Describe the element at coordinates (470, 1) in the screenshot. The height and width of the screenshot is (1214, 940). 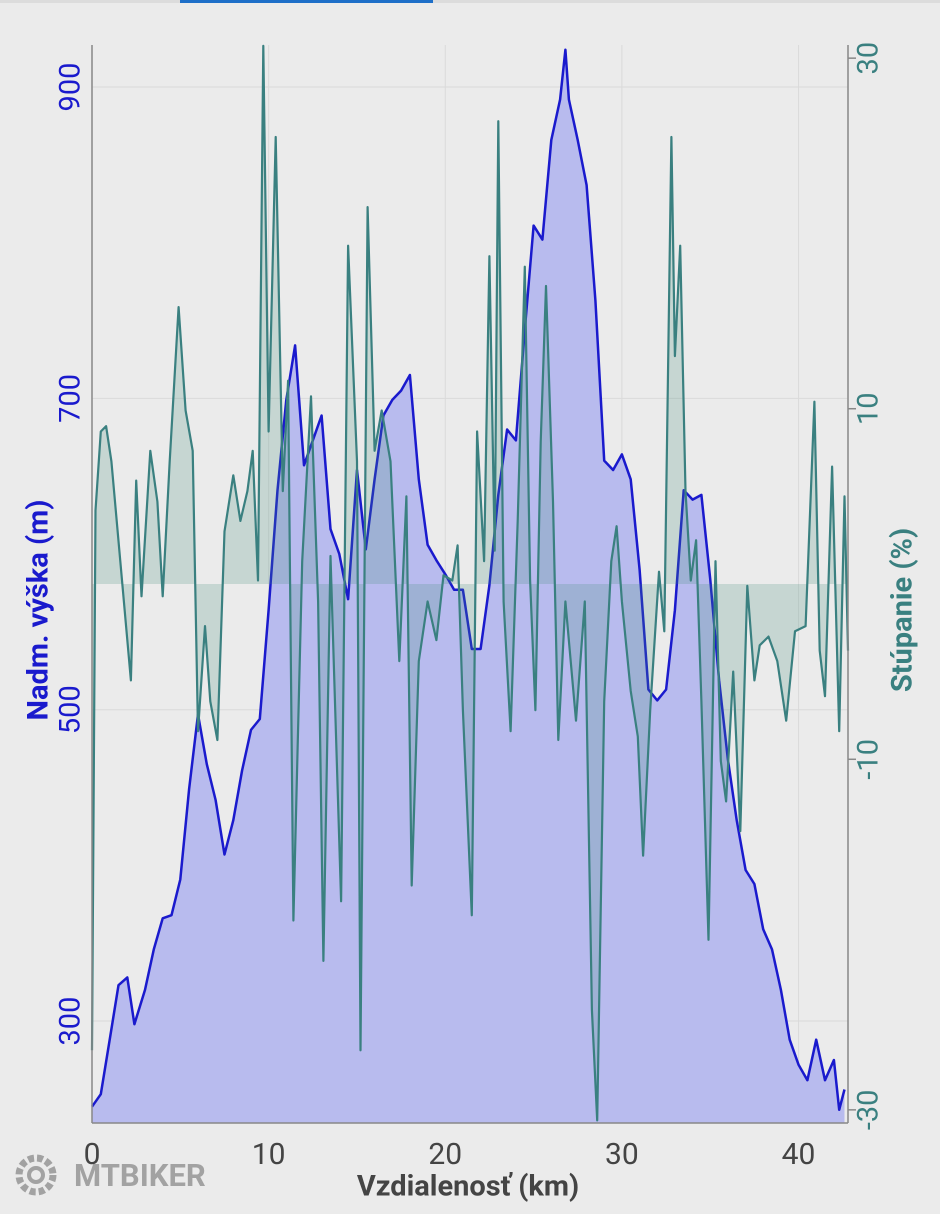
I see `tab-bar` at that location.